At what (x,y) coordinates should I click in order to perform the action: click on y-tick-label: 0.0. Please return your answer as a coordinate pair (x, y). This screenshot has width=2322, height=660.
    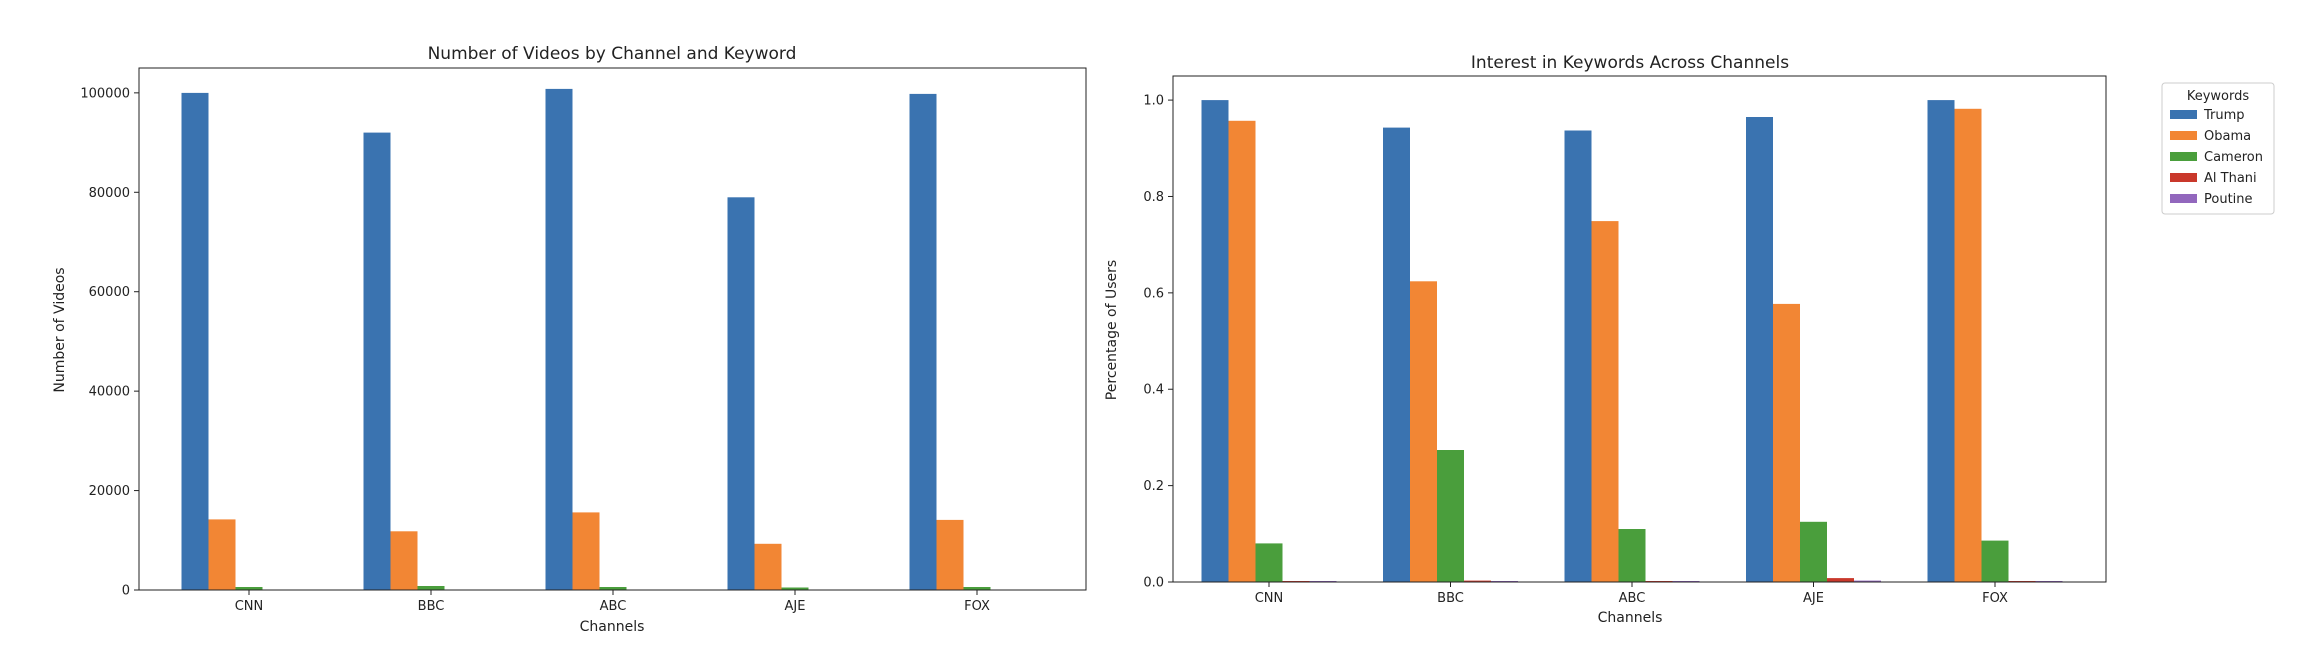
    Looking at the image, I should click on (1153, 583).